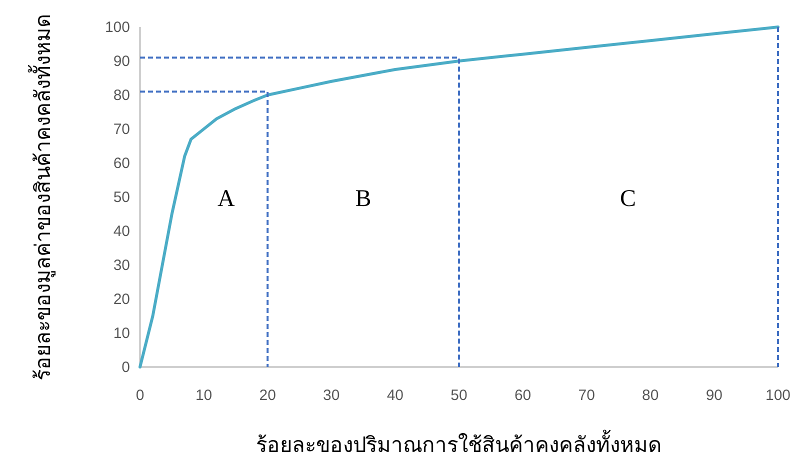  Describe the element at coordinates (226, 199) in the screenshot. I see `annotation: A` at that location.